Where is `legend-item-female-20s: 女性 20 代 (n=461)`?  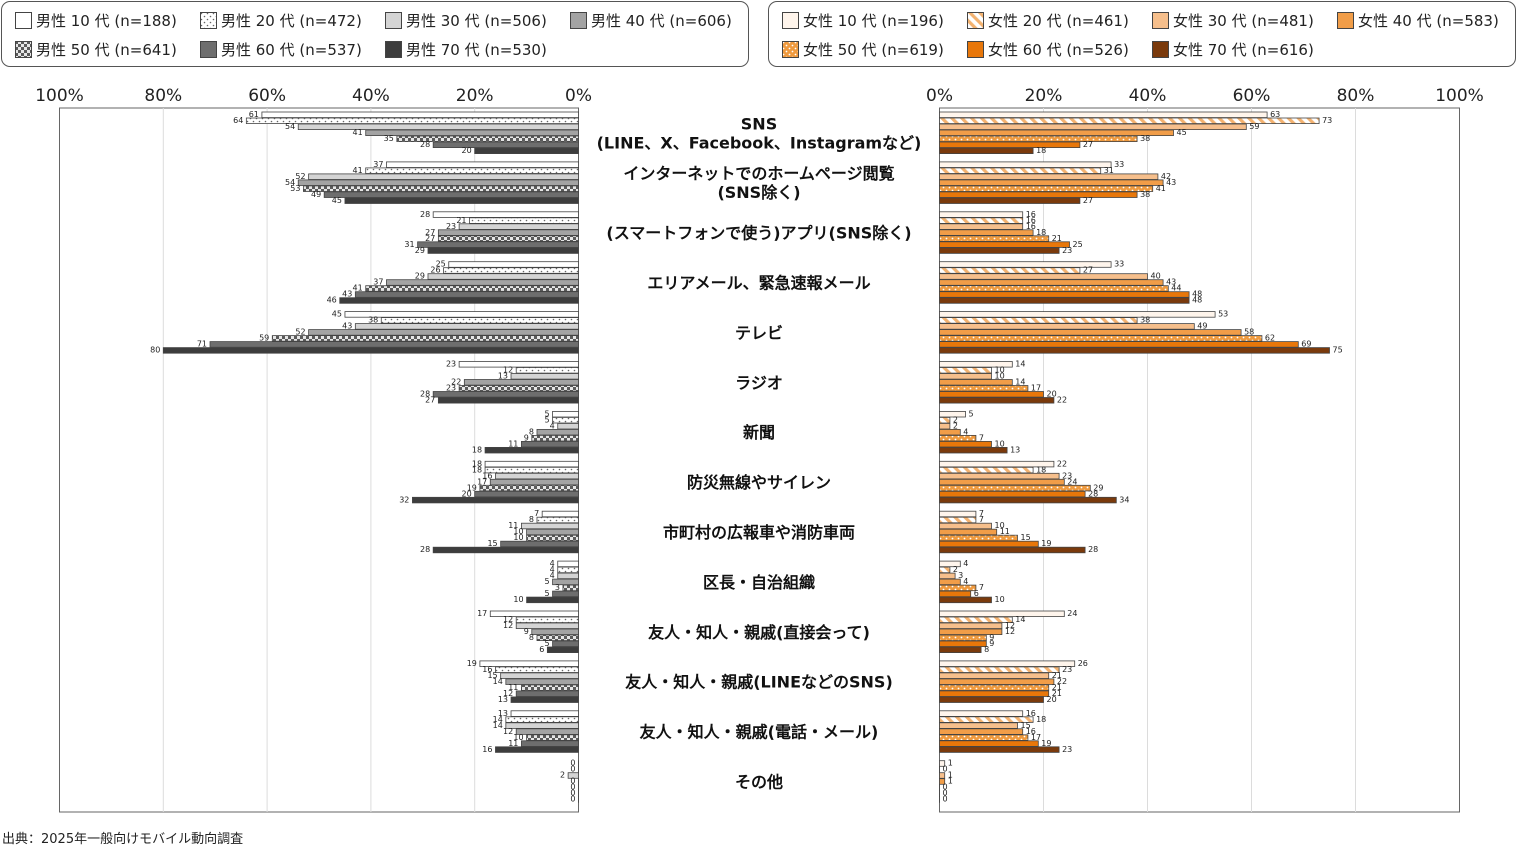 legend-item-female-20s: 女性 20 代 (n=461) is located at coordinates (1048, 20).